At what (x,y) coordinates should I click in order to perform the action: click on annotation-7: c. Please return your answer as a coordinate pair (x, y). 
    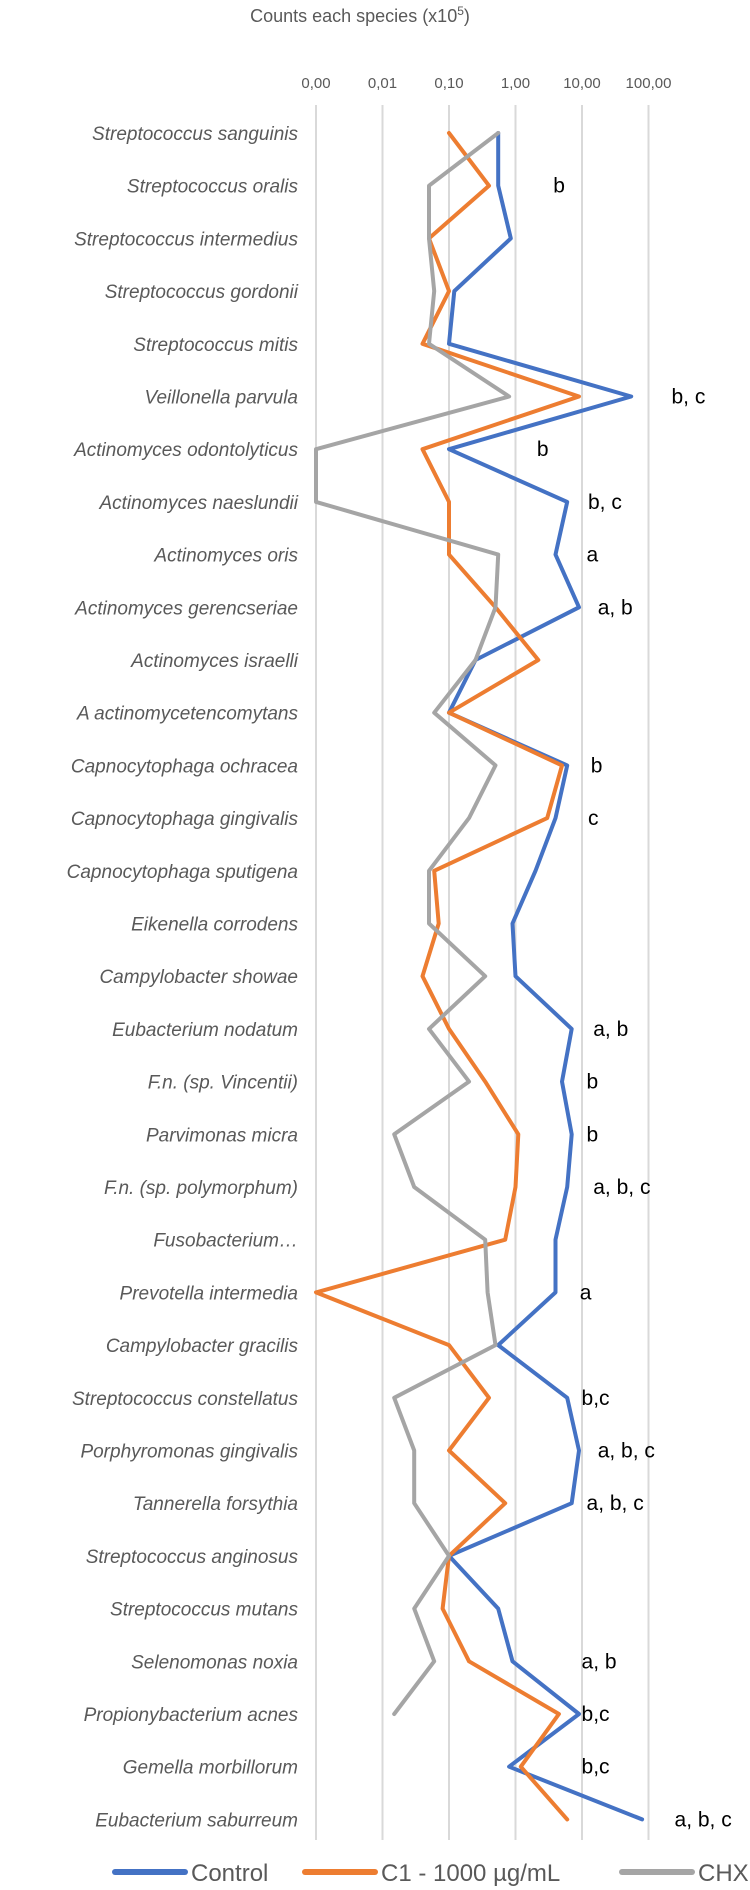
    Looking at the image, I should click on (593, 818).